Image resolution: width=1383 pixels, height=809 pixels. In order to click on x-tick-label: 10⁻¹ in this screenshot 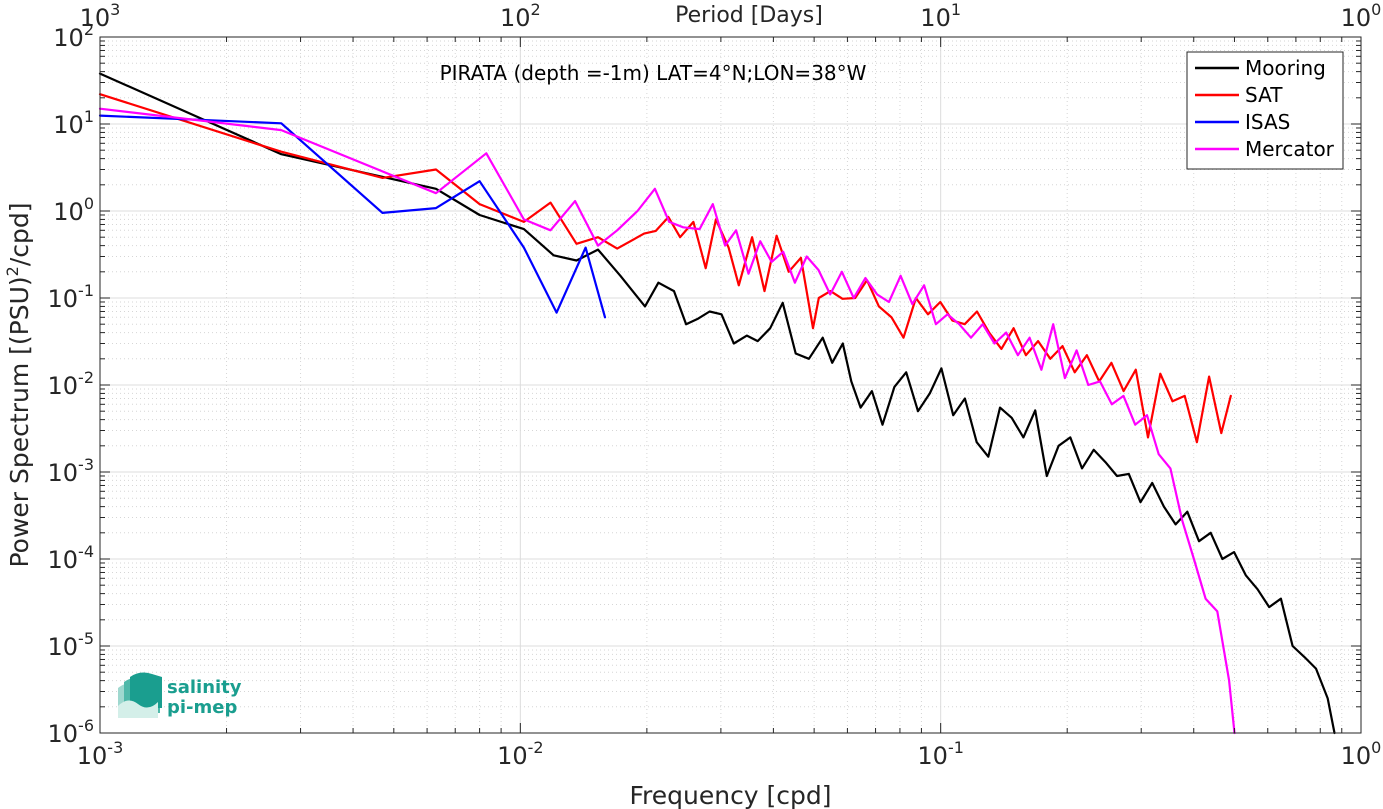, I will do `click(940, 754)`.